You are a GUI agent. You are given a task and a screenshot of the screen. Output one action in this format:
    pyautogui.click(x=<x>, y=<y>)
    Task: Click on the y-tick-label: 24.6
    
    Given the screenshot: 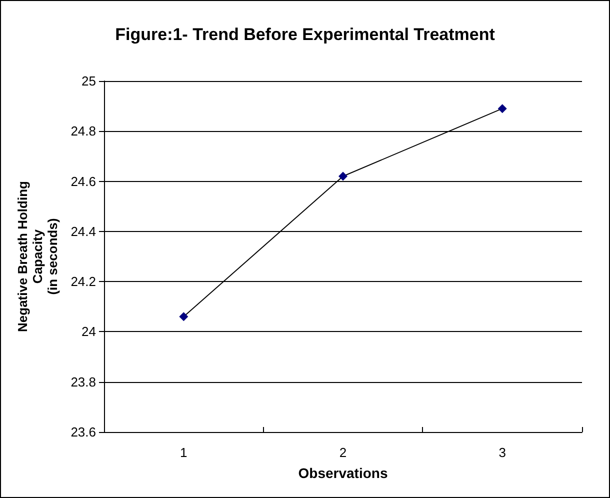 What is the action you would take?
    pyautogui.click(x=83, y=181)
    